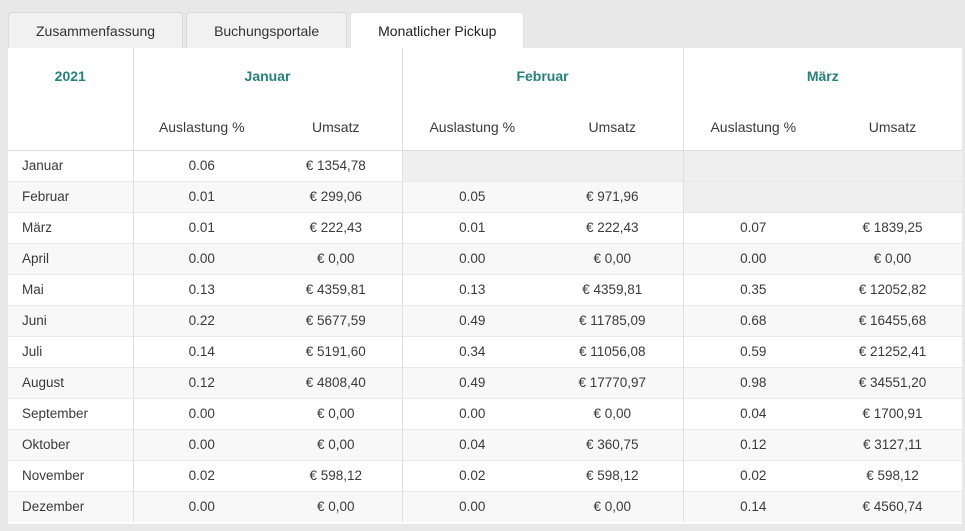 The image size is (965, 531). I want to click on row-label: Dezember, so click(70, 506).